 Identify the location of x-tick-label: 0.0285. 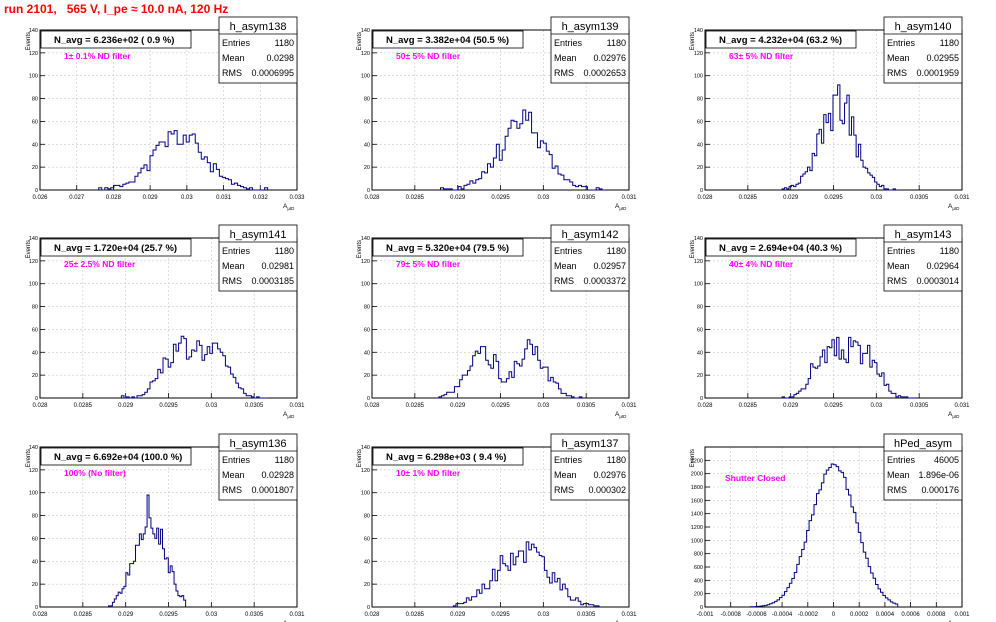
(83, 615).